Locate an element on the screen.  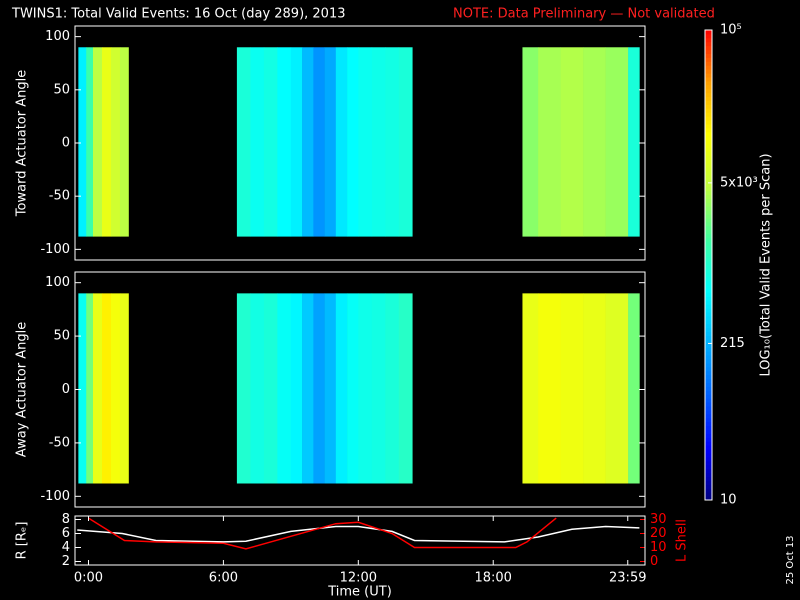
y2-axis-label: L Shell is located at coordinates (682, 540).